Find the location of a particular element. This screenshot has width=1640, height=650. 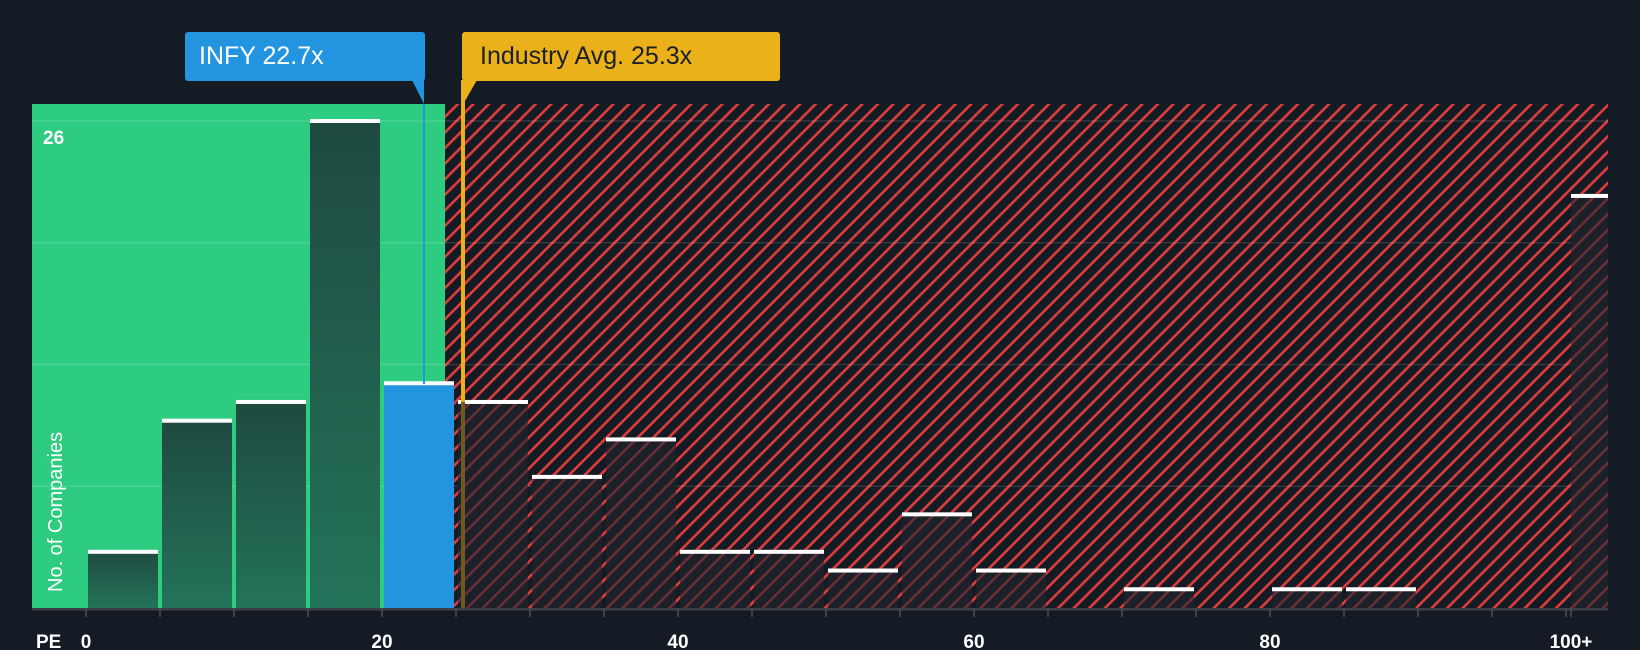

x-tick-label: 80 is located at coordinates (1269, 641).